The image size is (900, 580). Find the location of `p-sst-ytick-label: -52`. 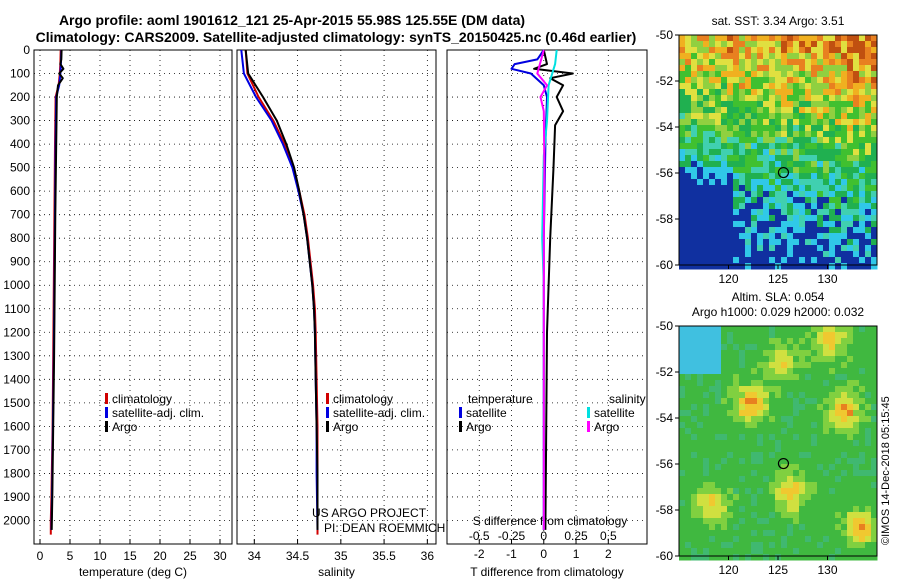

p-sst-ytick-label: -52 is located at coordinates (665, 81).